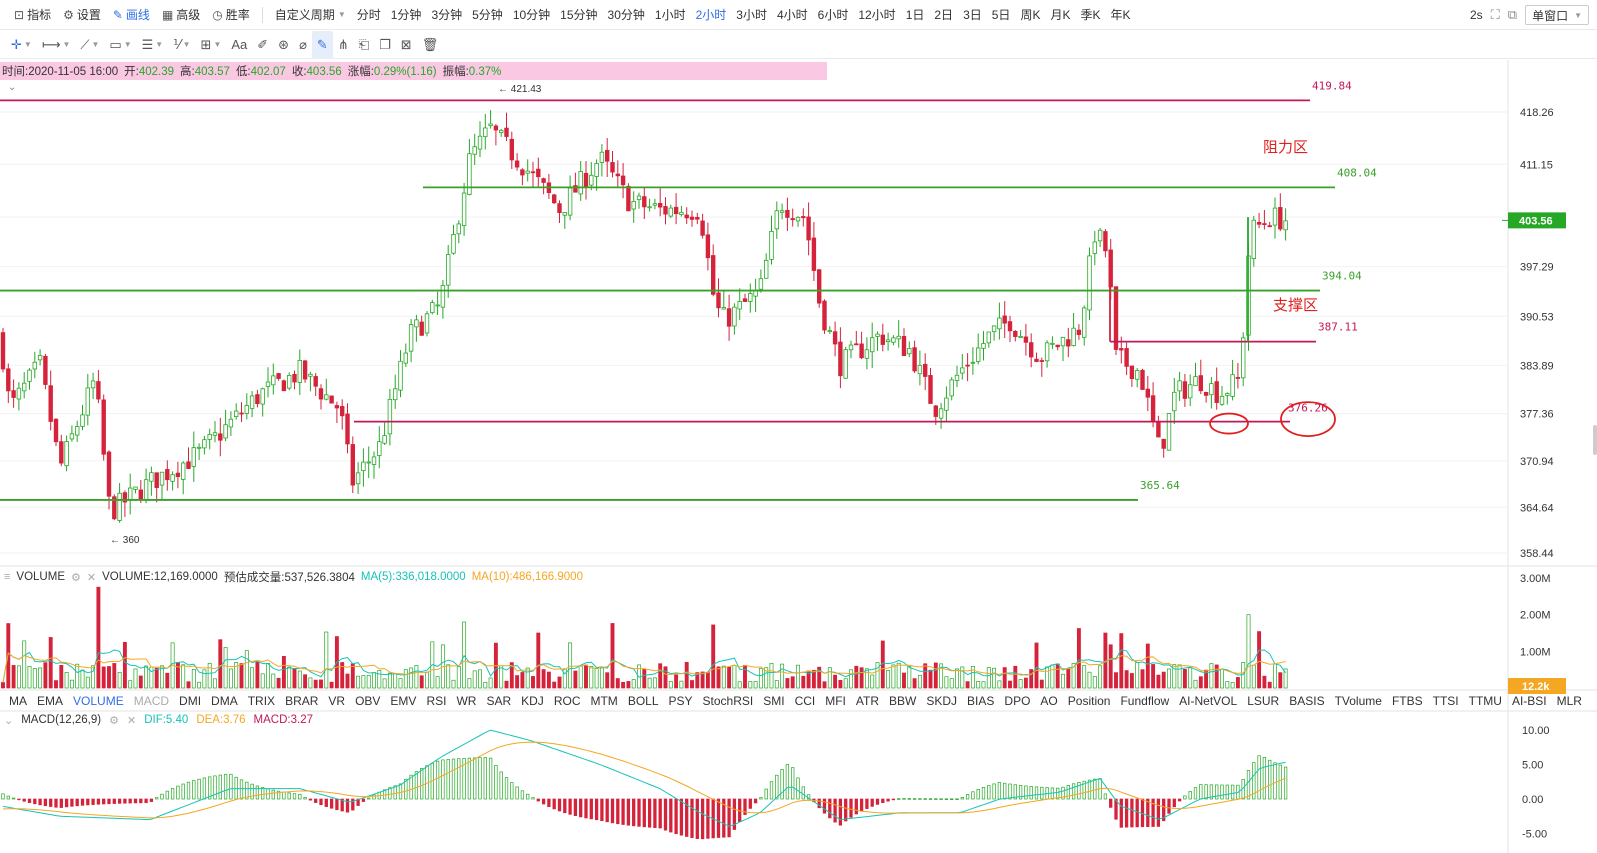 This screenshot has width=1597, height=853. What do you see at coordinates (310, 15) in the screenshot?
I see `custom-period-dropdown: 自定义周期 ▼` at bounding box center [310, 15].